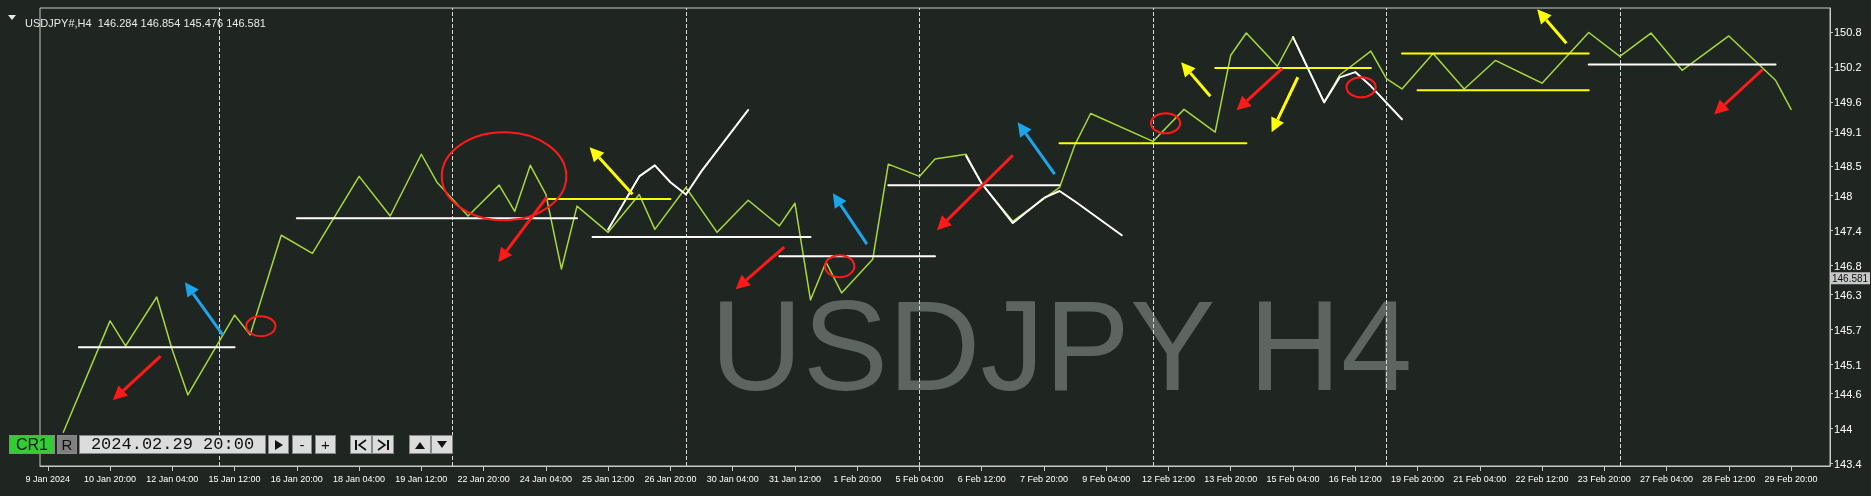 The width and height of the screenshot is (1871, 496). Describe the element at coordinates (857, 478) in the screenshot. I see `x-tick-label: 1 Feb 20:00` at that location.